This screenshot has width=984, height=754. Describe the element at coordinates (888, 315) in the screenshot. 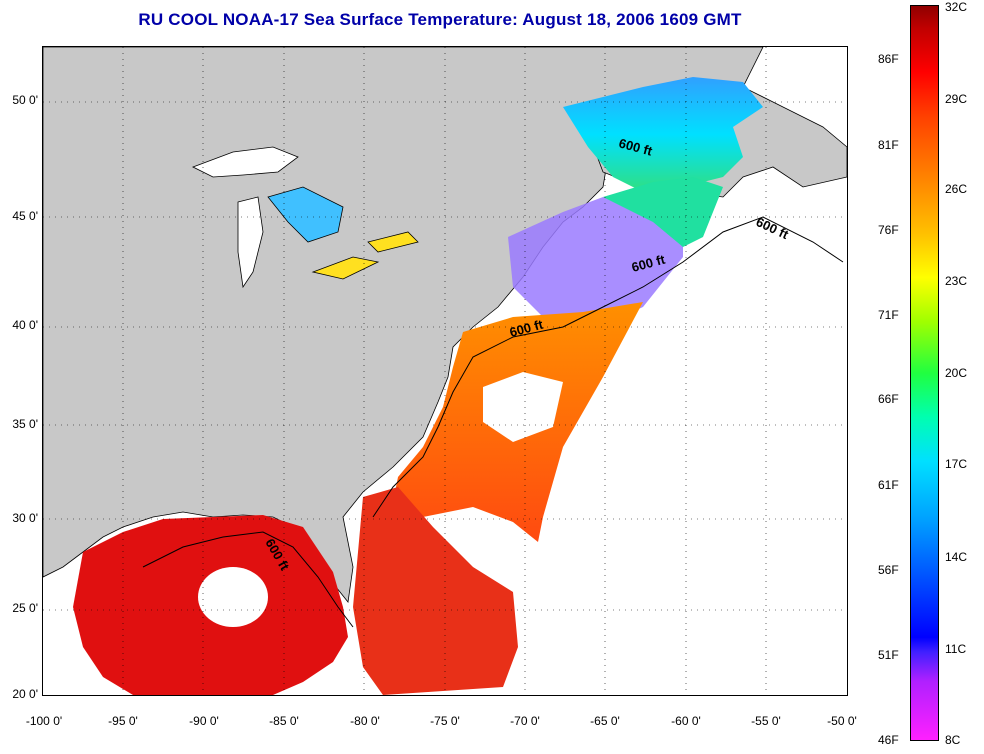

I see `colorbar-f-label: 71F` at that location.